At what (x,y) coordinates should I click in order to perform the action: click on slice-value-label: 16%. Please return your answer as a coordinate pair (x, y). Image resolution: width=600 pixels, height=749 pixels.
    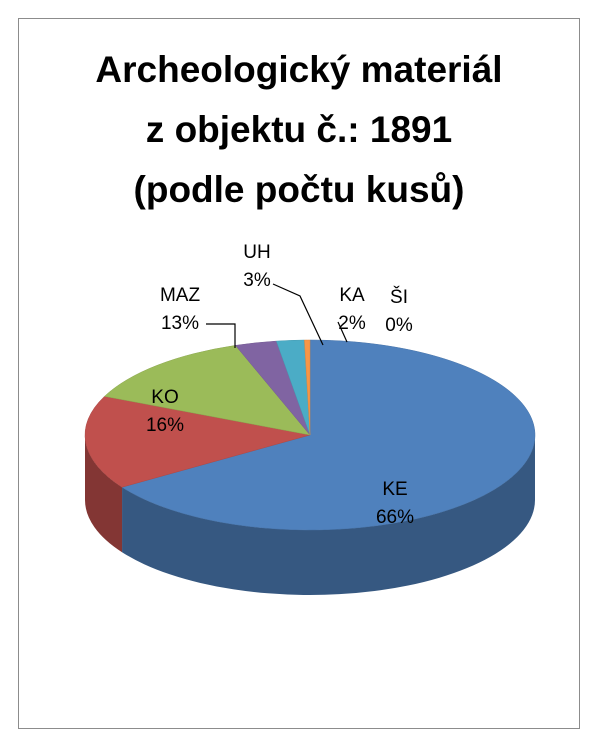
    Looking at the image, I should click on (165, 425).